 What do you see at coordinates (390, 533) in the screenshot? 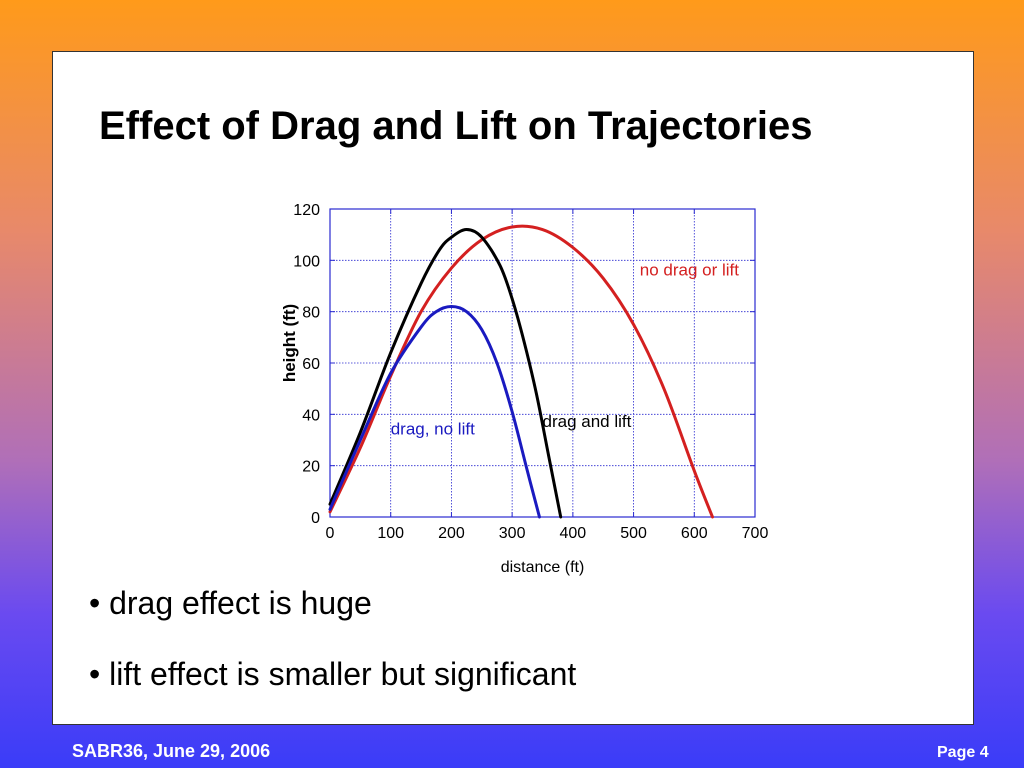
I see `x-tick-label: 100` at bounding box center [390, 533].